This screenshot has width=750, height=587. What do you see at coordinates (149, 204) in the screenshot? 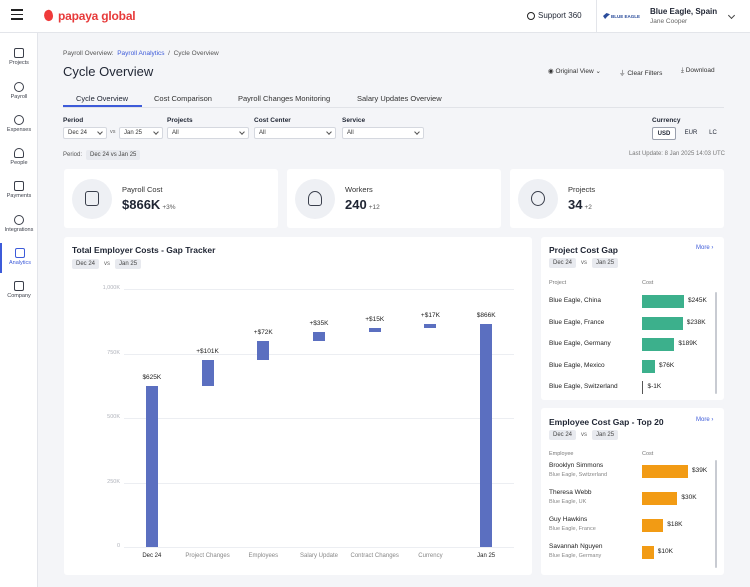
I see `kpi-value: $866K +3%` at bounding box center [149, 204].